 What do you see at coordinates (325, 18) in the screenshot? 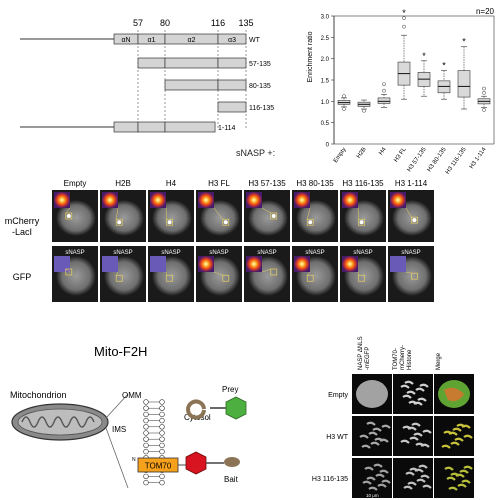
I see `y-tick-label: 3.0` at bounding box center [325, 18].